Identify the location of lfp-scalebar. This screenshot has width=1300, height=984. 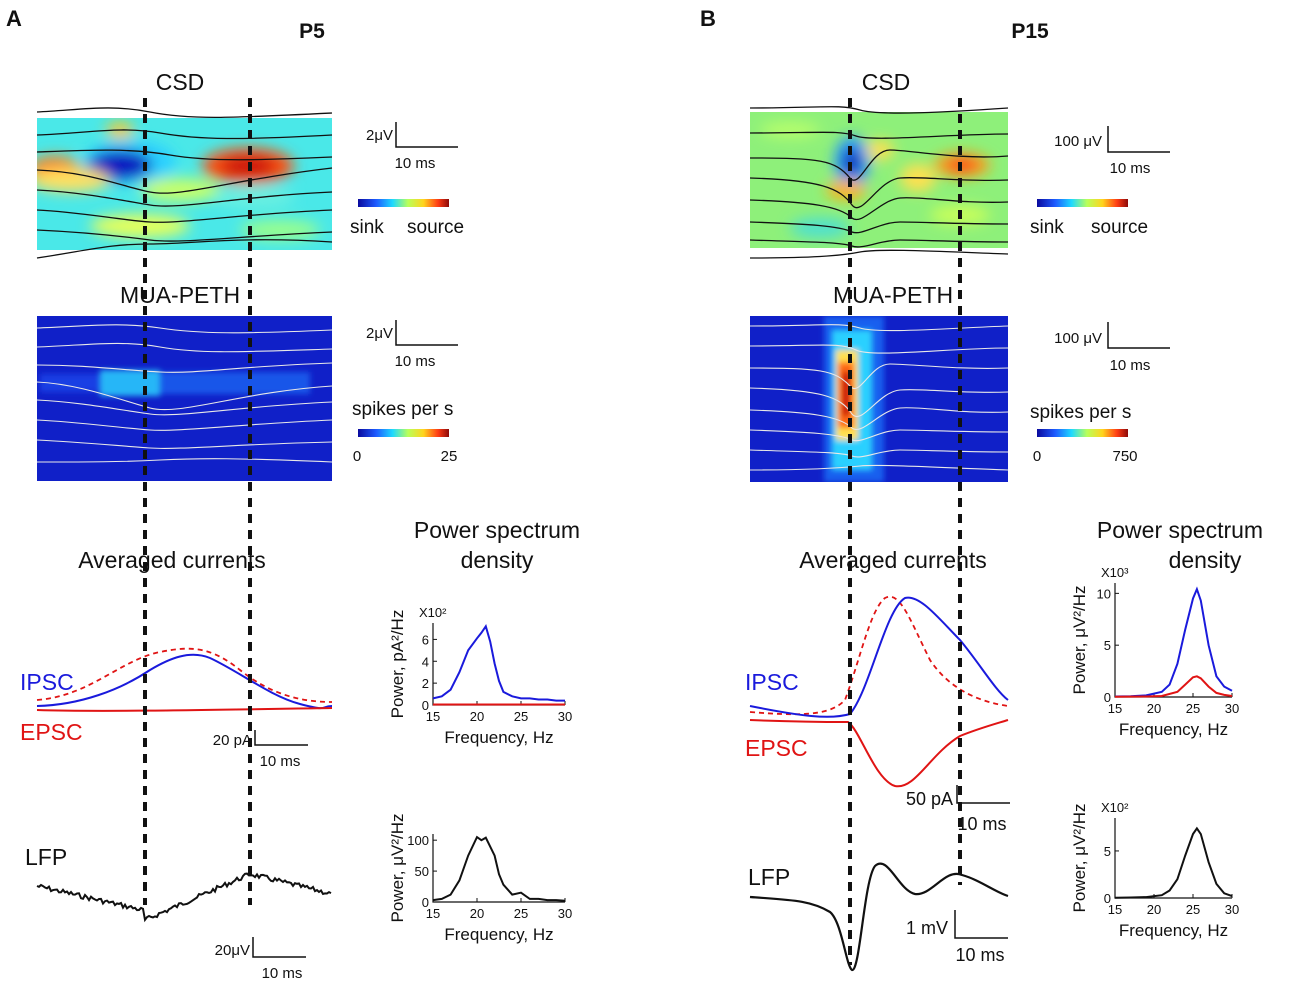
(279, 947).